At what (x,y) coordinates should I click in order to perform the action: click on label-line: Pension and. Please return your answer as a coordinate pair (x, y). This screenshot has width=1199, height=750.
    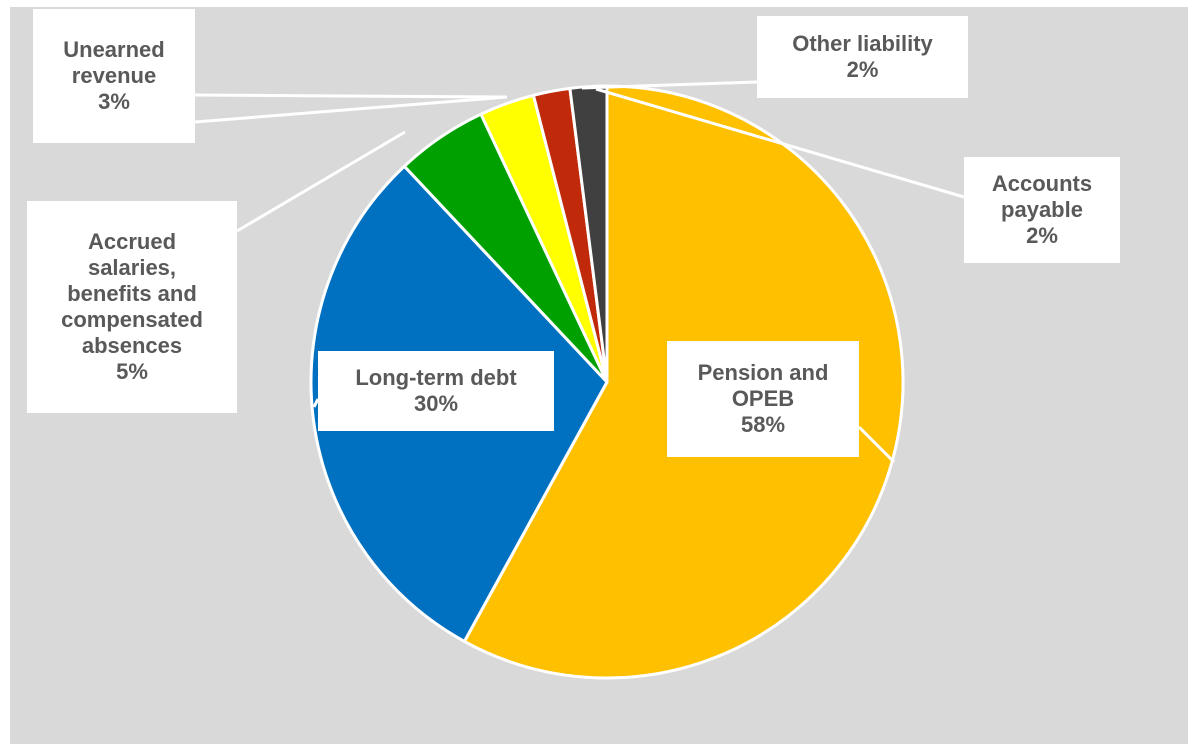
    Looking at the image, I should click on (763, 372).